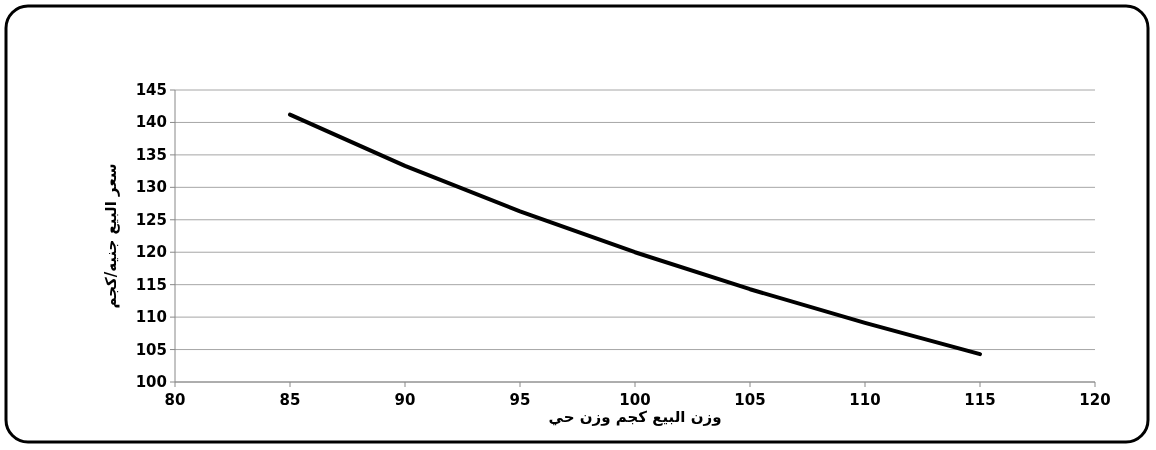 The image size is (1156, 450). Describe the element at coordinates (290, 400) in the screenshot. I see `x-tick-label: 85` at that location.